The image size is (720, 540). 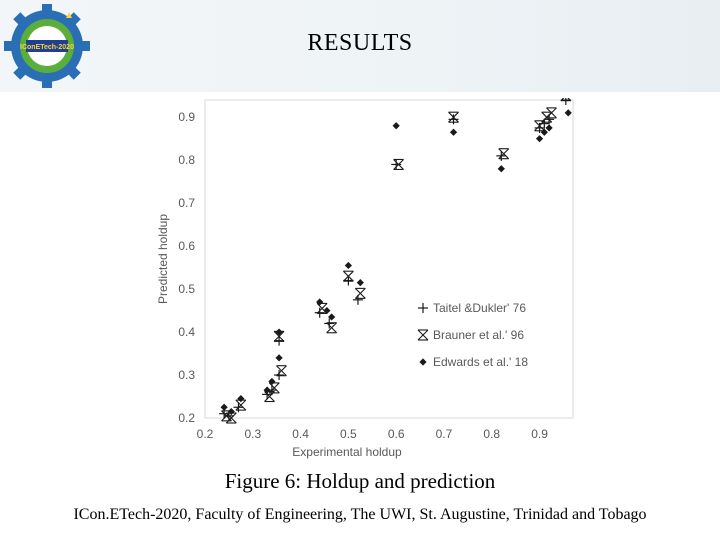 What do you see at coordinates (479, 308) in the screenshot?
I see `legend-label: Taitel &Dukler' 76` at bounding box center [479, 308].